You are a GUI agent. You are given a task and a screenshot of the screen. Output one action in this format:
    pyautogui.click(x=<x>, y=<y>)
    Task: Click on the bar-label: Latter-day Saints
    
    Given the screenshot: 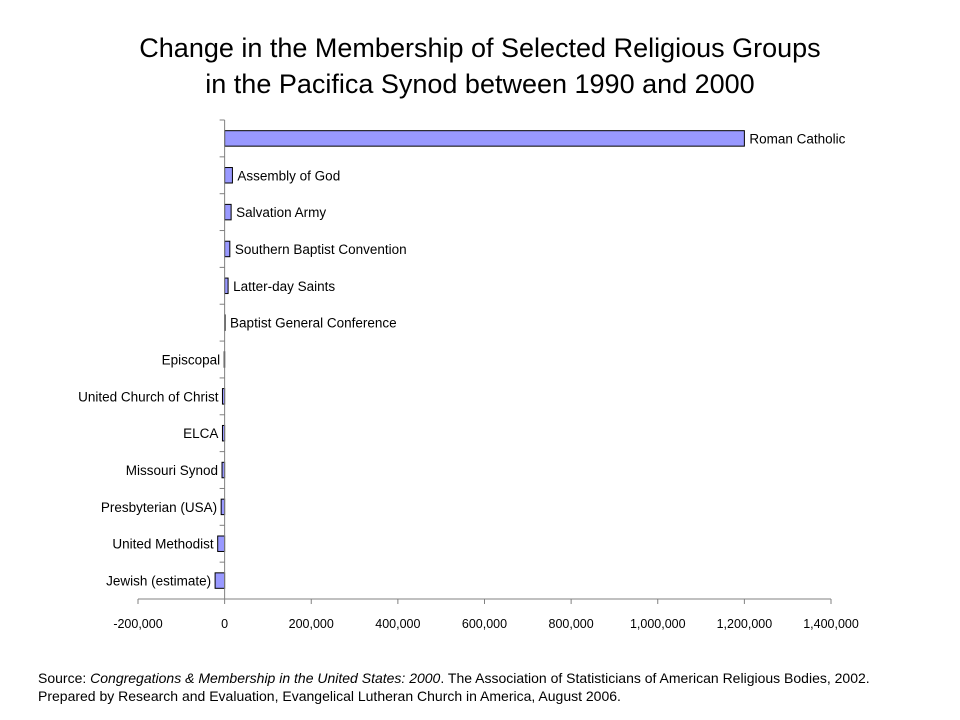 What is the action you would take?
    pyautogui.click(x=284, y=286)
    